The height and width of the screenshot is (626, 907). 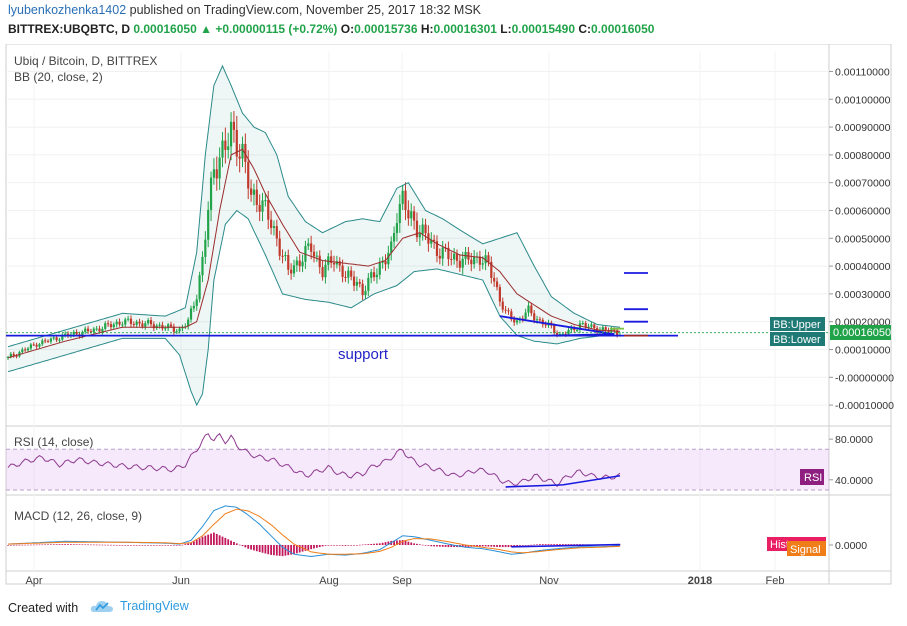 What do you see at coordinates (566, 545) in the screenshot?
I see `macd-trendline` at bounding box center [566, 545].